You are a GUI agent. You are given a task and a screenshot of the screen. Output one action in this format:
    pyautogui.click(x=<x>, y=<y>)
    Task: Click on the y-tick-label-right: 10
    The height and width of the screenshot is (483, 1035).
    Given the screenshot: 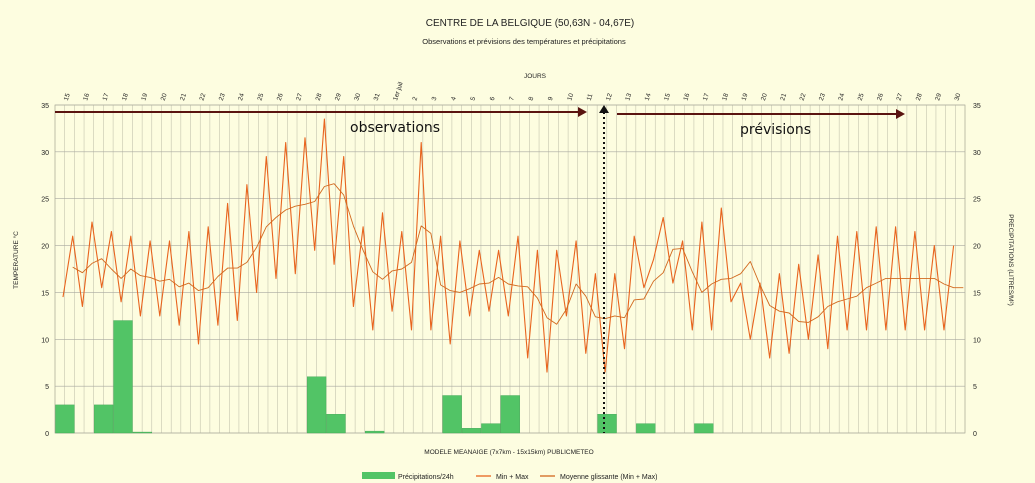 What is the action you would take?
    pyautogui.click(x=977, y=340)
    